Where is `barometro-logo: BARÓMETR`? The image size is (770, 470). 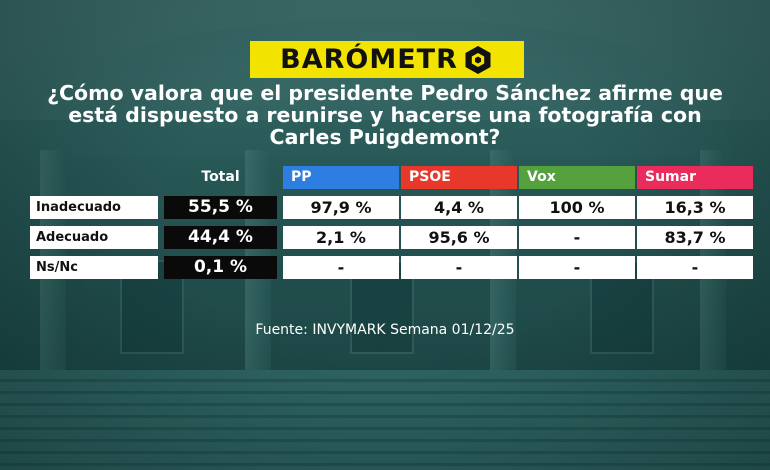 barometro-logo: BARÓMETR is located at coordinates (387, 59).